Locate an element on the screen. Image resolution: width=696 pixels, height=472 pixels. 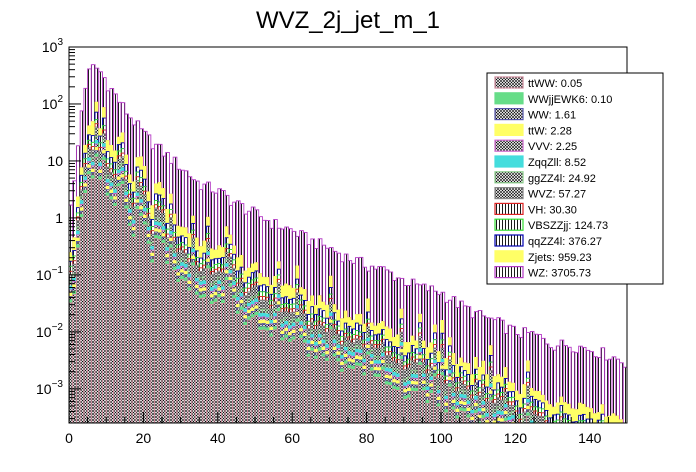
y-tick-exponent: −3 is located at coordinates (58, 384).